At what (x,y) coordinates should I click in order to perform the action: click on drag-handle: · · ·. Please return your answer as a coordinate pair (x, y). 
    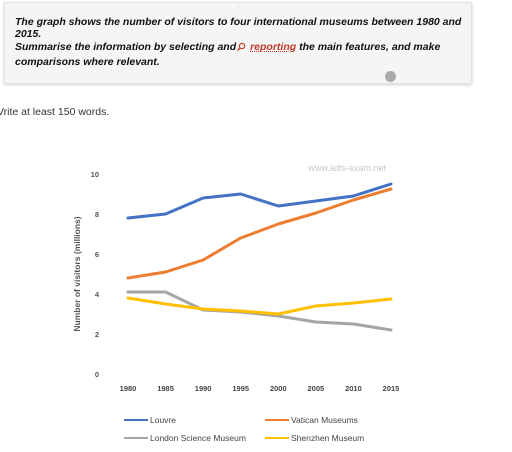
    Looking at the image, I should click on (246, 6).